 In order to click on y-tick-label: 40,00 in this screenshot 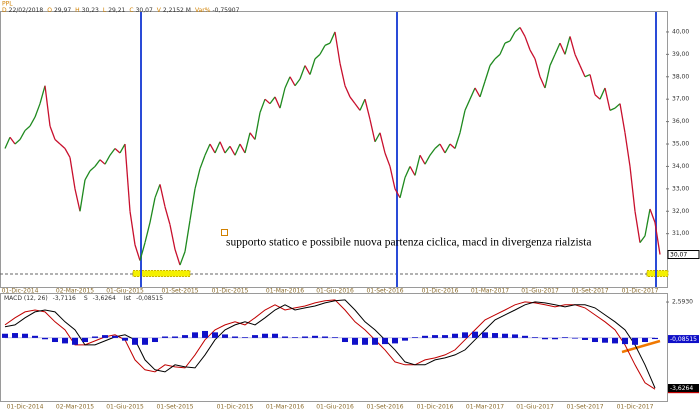, I will do `click(680, 31)`.